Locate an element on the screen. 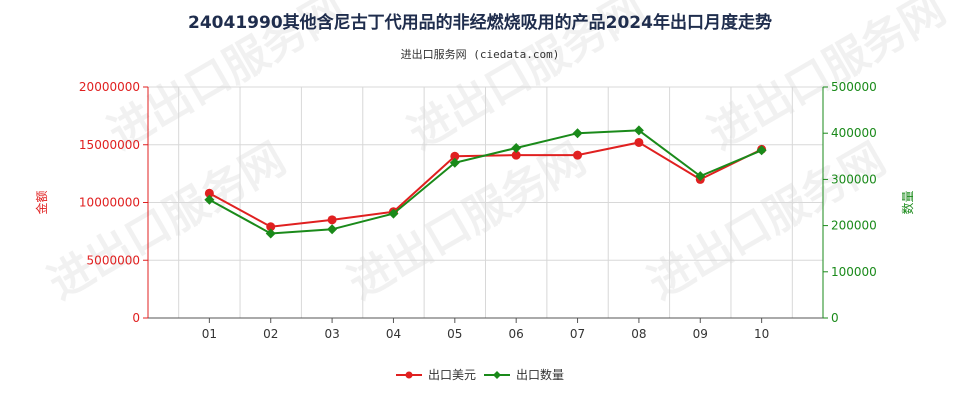 The width and height of the screenshot is (960, 400). legend-label: 出口数量 is located at coordinates (540, 374).